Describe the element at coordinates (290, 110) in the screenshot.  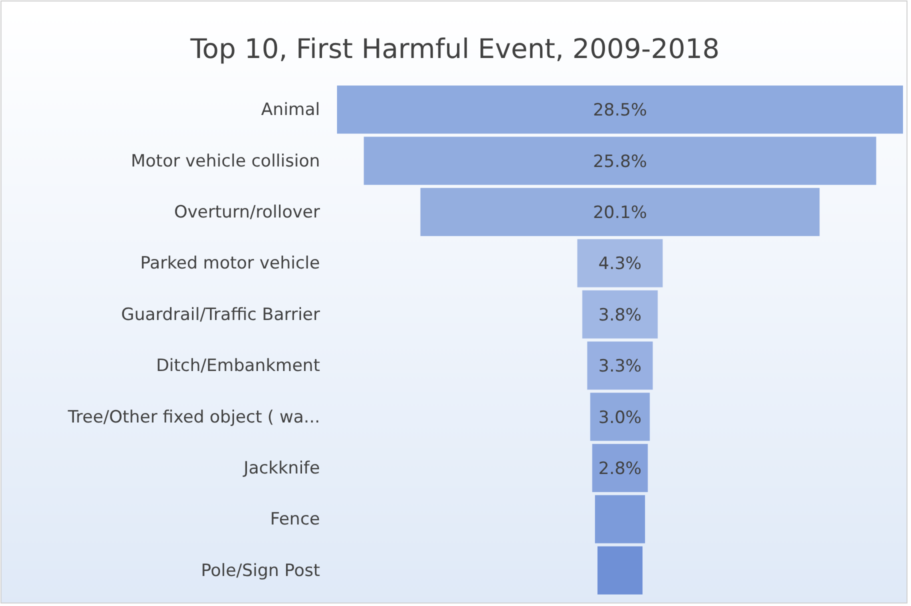
I see `category-label: Animal` at that location.